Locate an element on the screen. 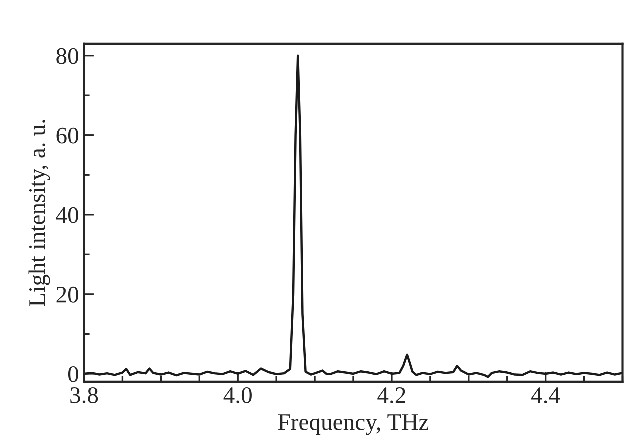  x-tick-label: 3.8 is located at coordinates (84, 395).